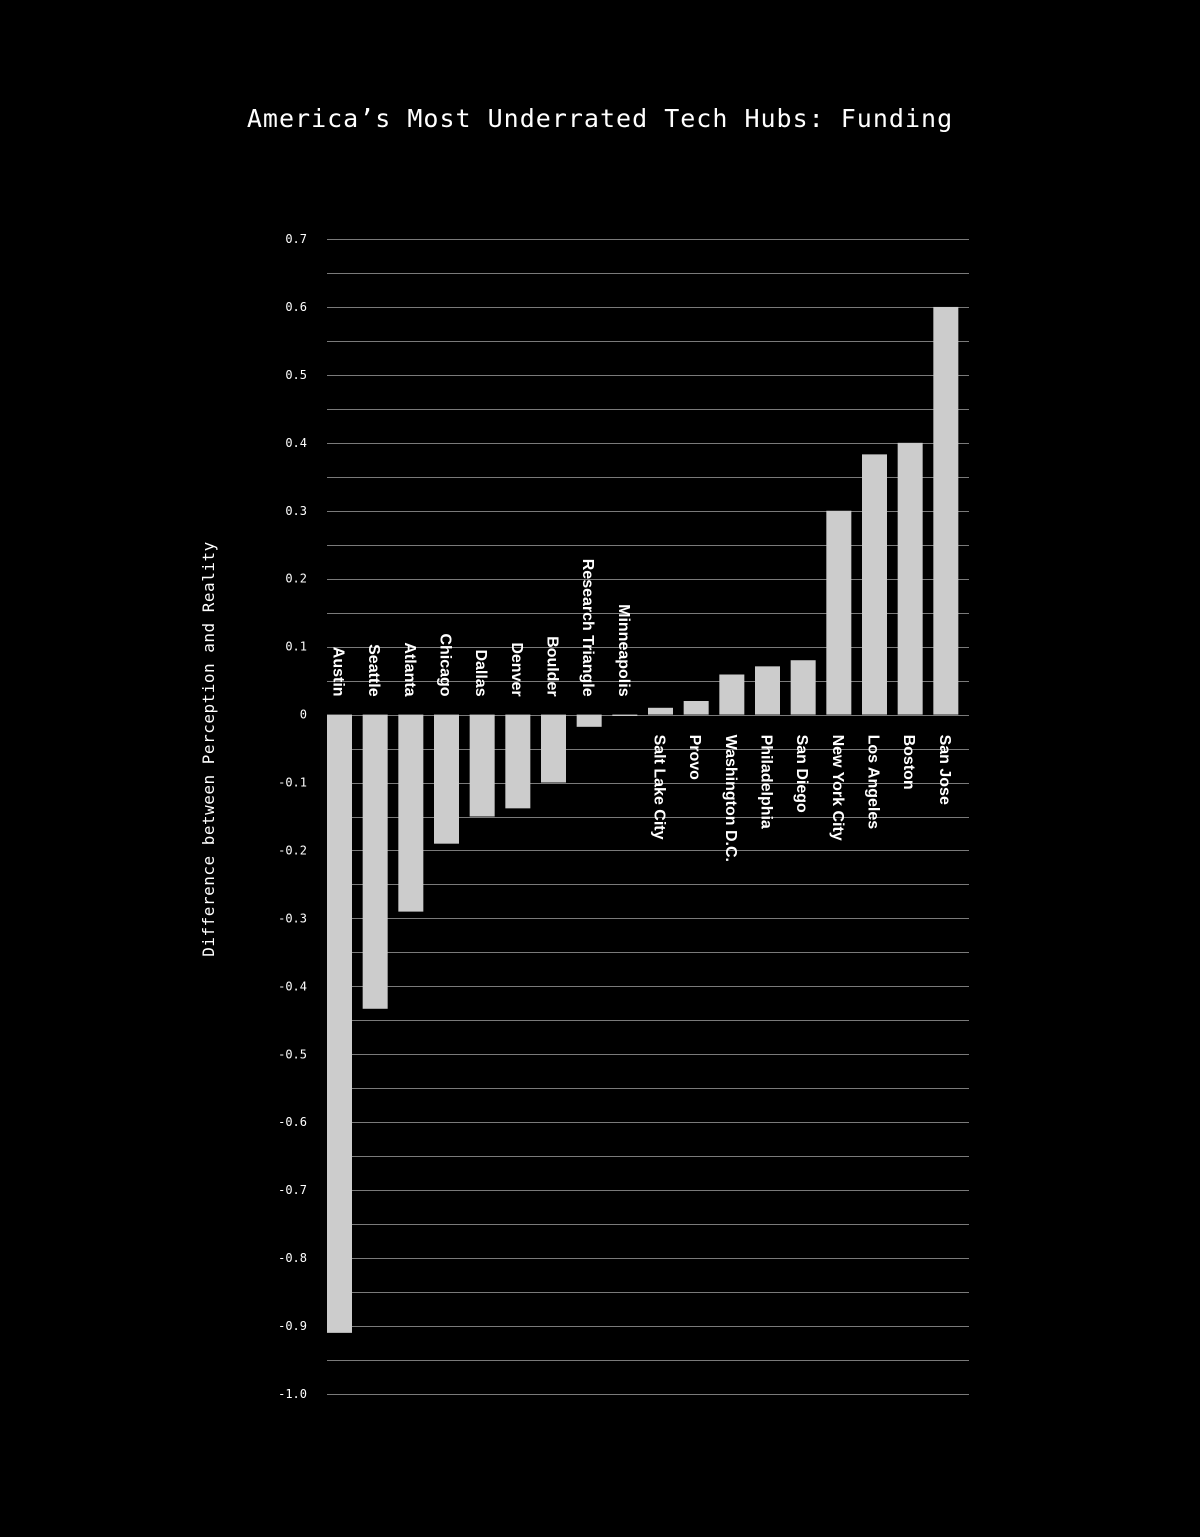 Image resolution: width=1200 pixels, height=1537 pixels. I want to click on y-tick-label: 0.6, so click(296, 307).